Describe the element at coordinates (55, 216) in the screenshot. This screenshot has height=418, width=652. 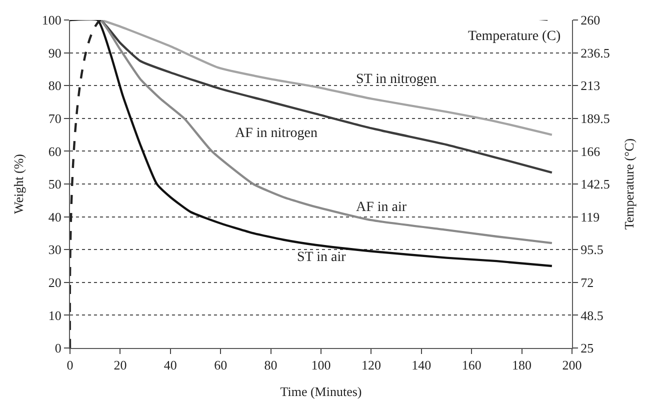
I see `y-tick-label: 40` at that location.